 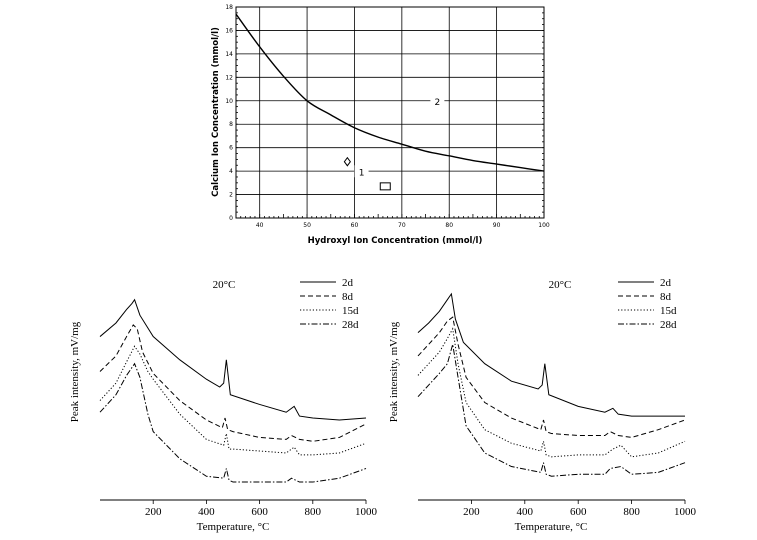 I want to click on top-y-tick-label-9: 18, so click(x=229, y=7).